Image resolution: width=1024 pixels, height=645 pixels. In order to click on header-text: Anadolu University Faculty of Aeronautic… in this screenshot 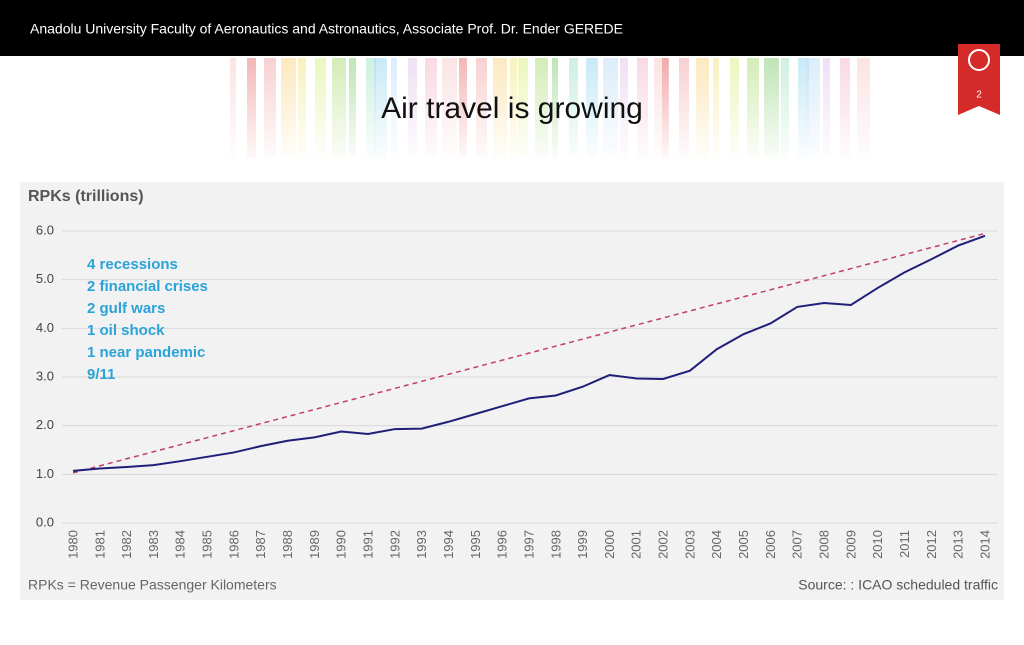, I will do `click(326, 29)`.